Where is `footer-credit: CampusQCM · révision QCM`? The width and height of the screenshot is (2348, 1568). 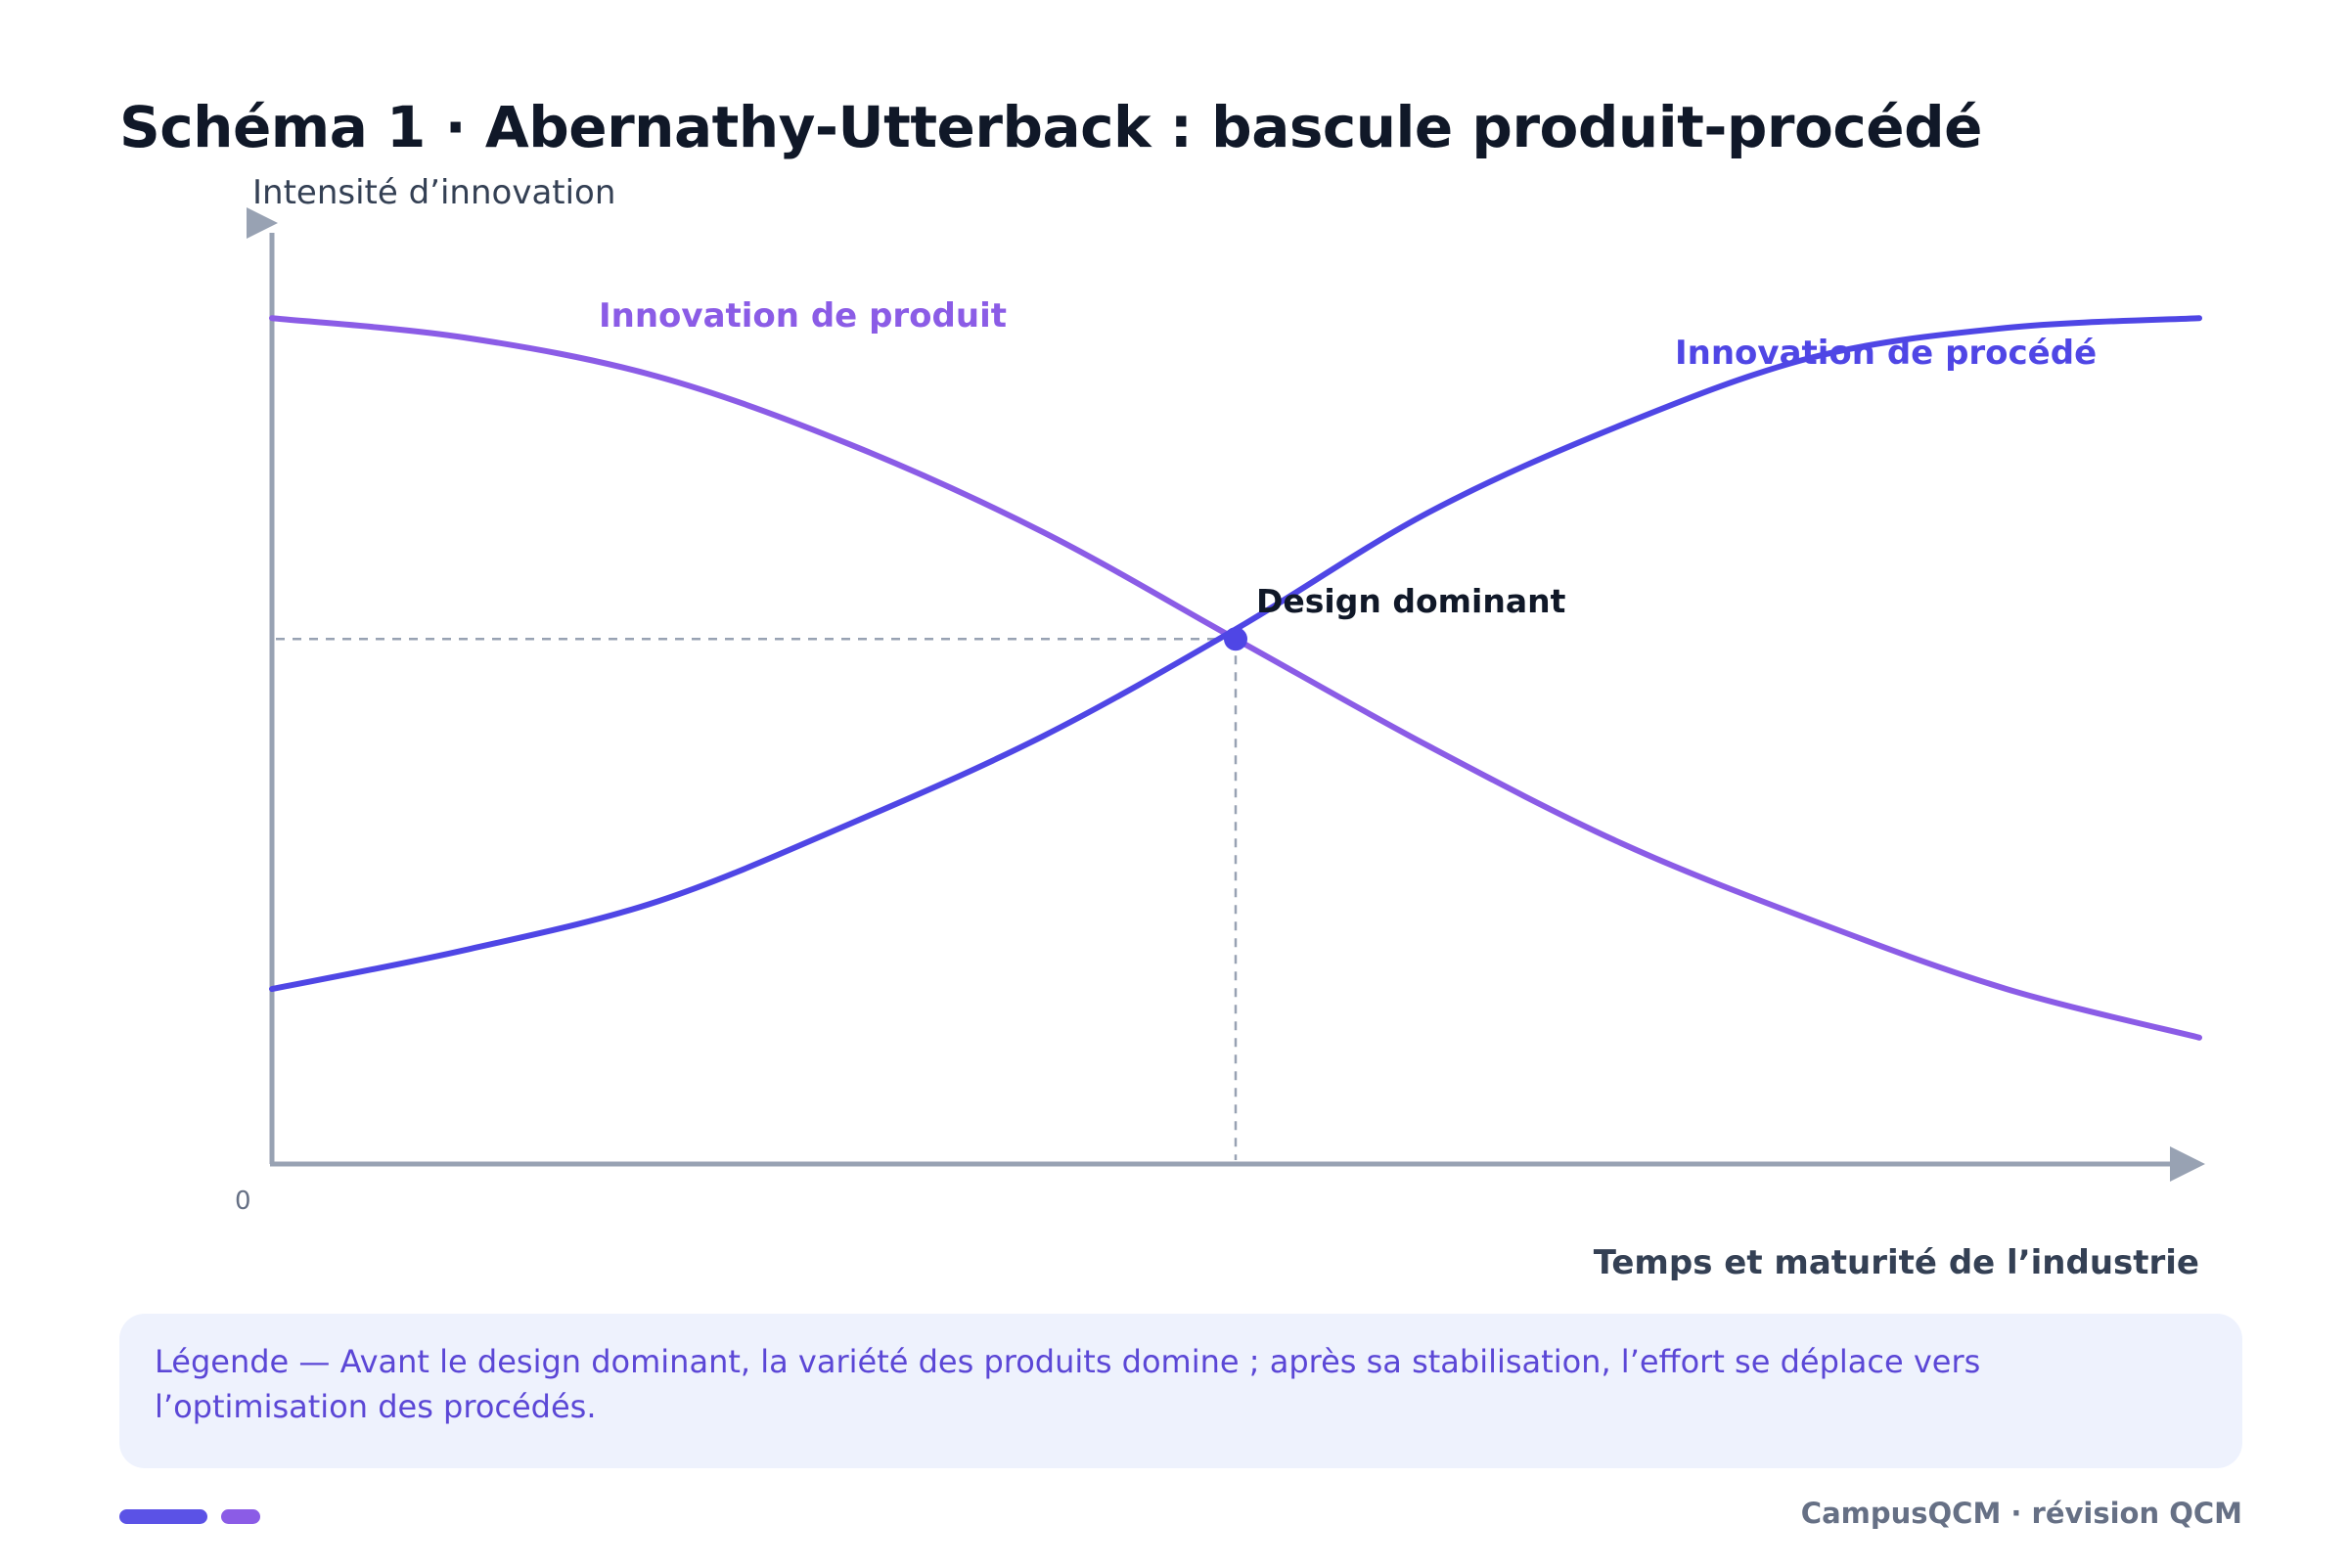 footer-credit: CampusQCM · révision QCM is located at coordinates (2021, 1513).